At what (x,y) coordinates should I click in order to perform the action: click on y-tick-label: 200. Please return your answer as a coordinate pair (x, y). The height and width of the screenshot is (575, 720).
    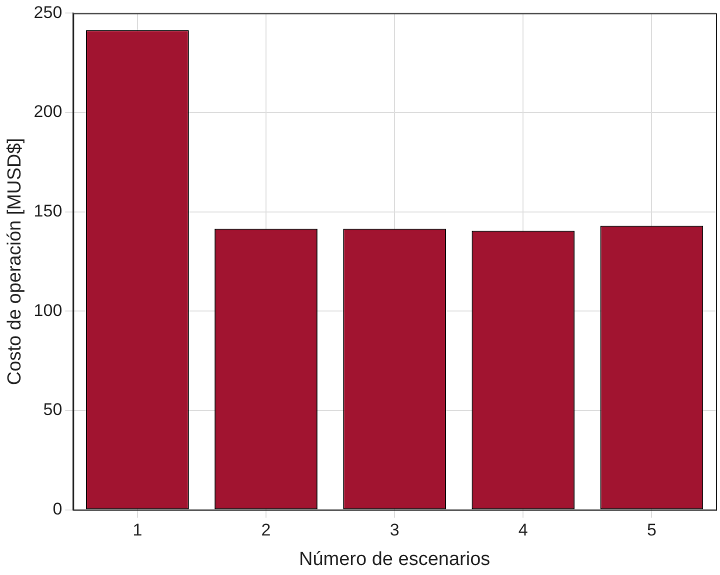
    Looking at the image, I should click on (48, 112).